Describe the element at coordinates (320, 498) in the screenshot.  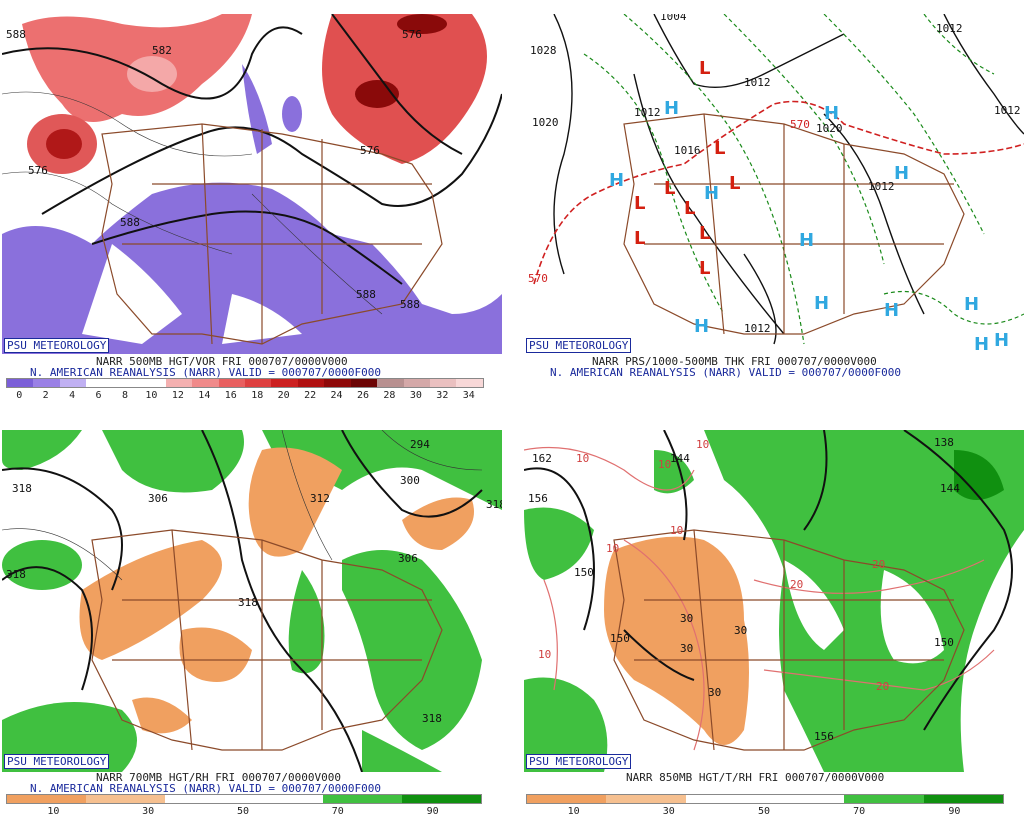
I see `p3-contour-label: 312` at that location.